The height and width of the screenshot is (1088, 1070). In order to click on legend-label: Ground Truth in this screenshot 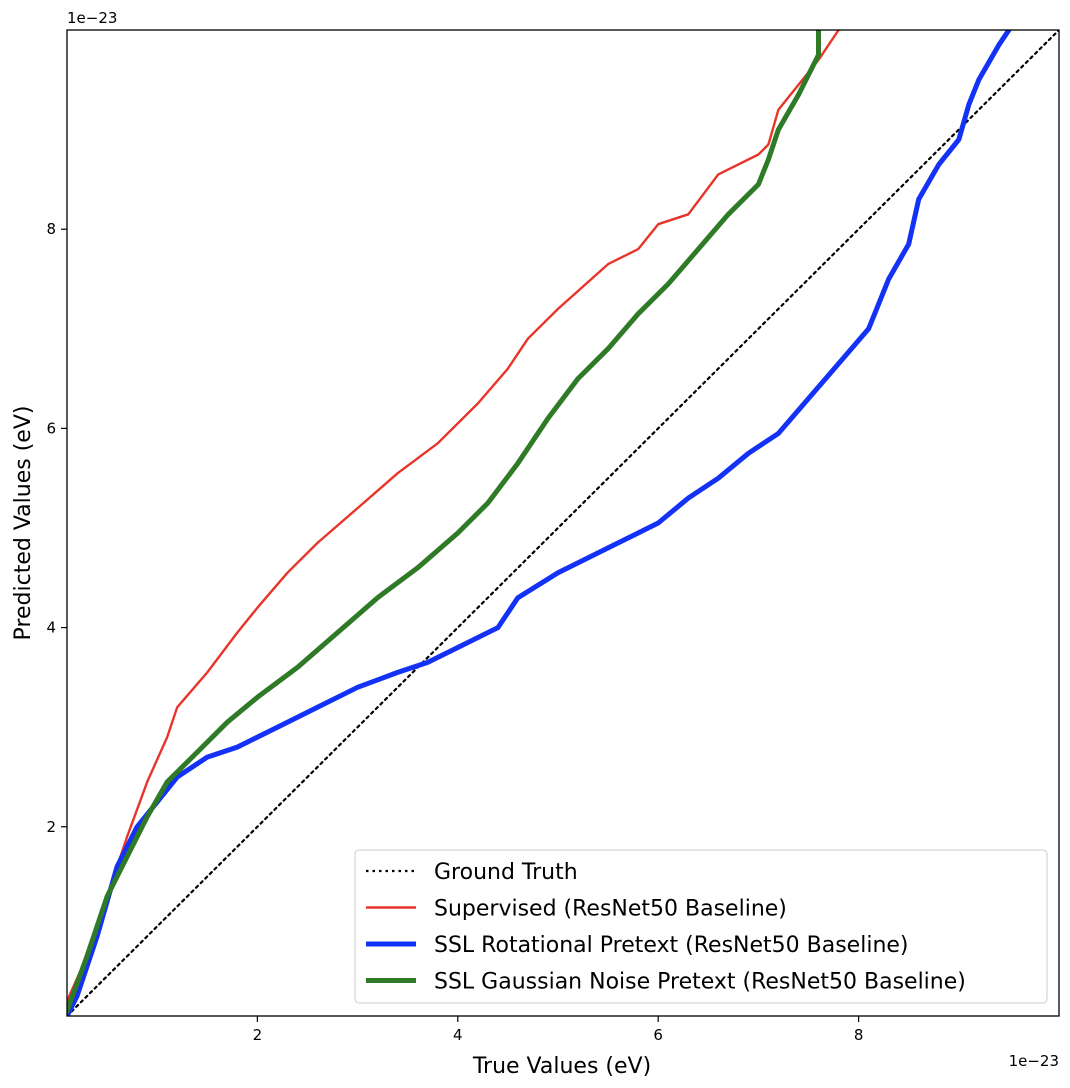, I will do `click(506, 872)`.